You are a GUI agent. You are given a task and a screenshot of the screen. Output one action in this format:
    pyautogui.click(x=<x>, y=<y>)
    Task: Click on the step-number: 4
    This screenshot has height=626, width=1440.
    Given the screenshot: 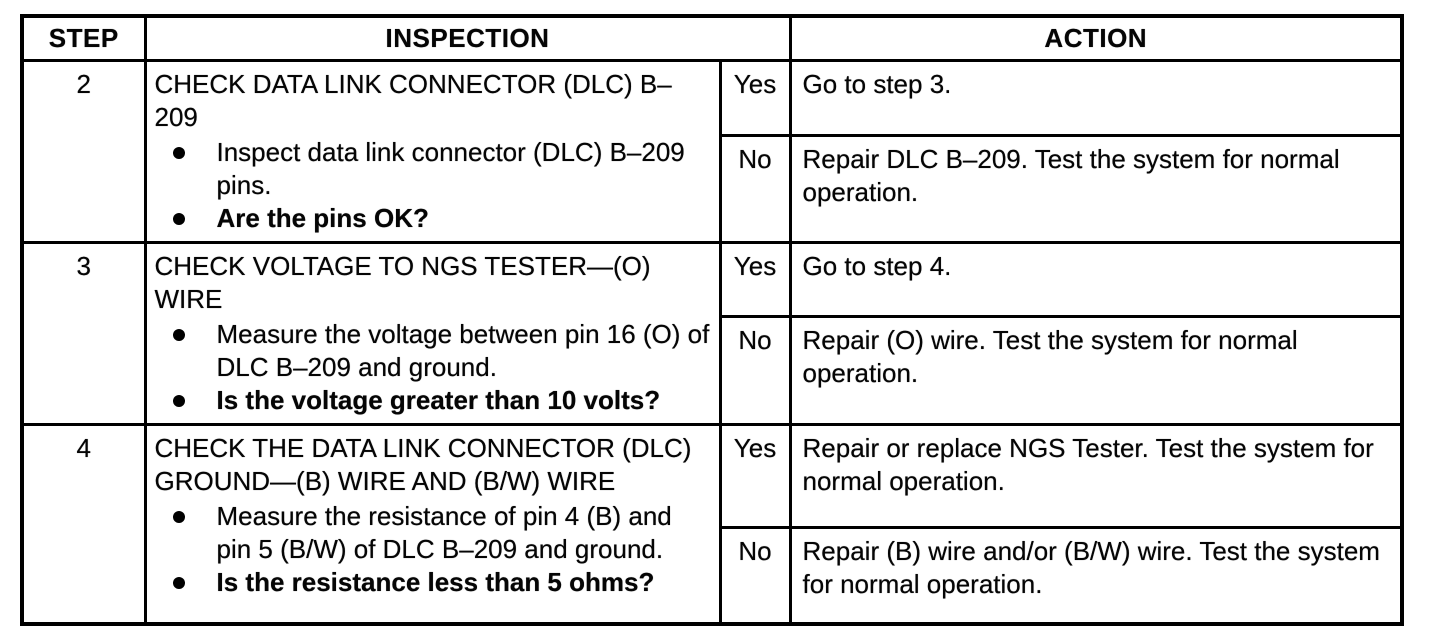 What is the action you would take?
    pyautogui.click(x=83, y=524)
    